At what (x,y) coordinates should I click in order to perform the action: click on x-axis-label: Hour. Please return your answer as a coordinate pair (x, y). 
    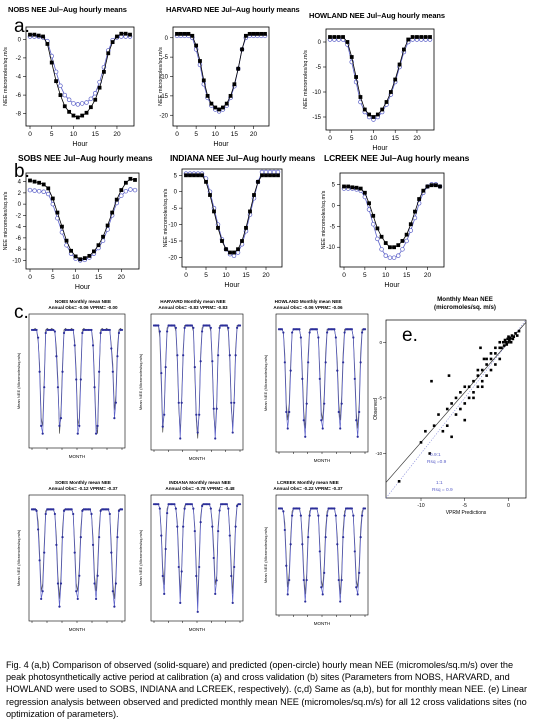
    Looking at the image, I should click on (232, 285).